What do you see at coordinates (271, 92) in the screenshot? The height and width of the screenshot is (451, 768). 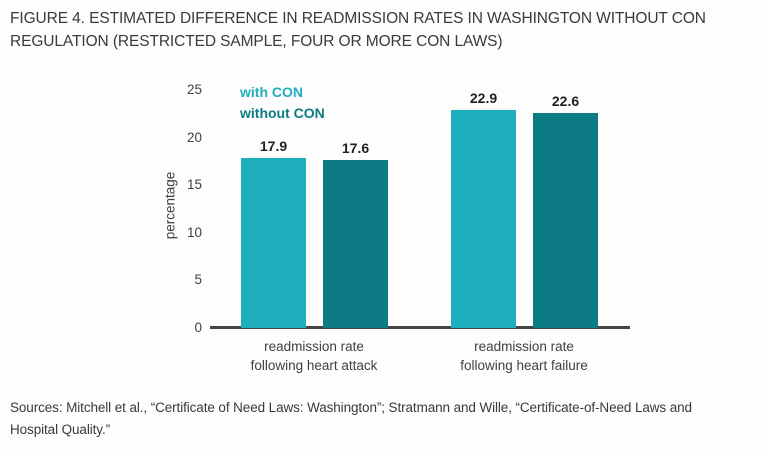 I see `legend-entry: with CON` at bounding box center [271, 92].